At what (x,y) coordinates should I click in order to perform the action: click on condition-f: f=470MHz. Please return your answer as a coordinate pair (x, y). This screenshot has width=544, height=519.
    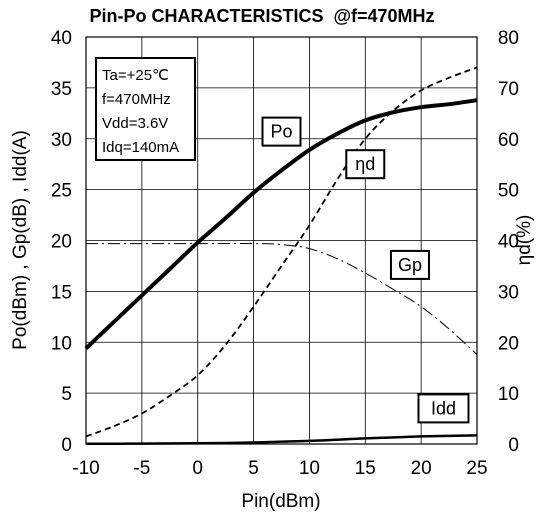
    Looking at the image, I should click on (136, 99).